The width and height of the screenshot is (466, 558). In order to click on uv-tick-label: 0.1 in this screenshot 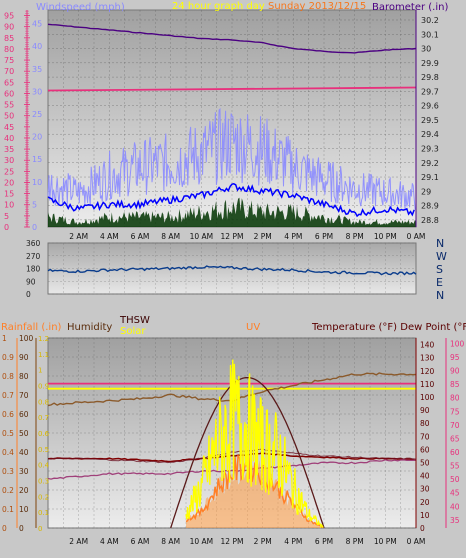, I will do `click(43, 513)`.